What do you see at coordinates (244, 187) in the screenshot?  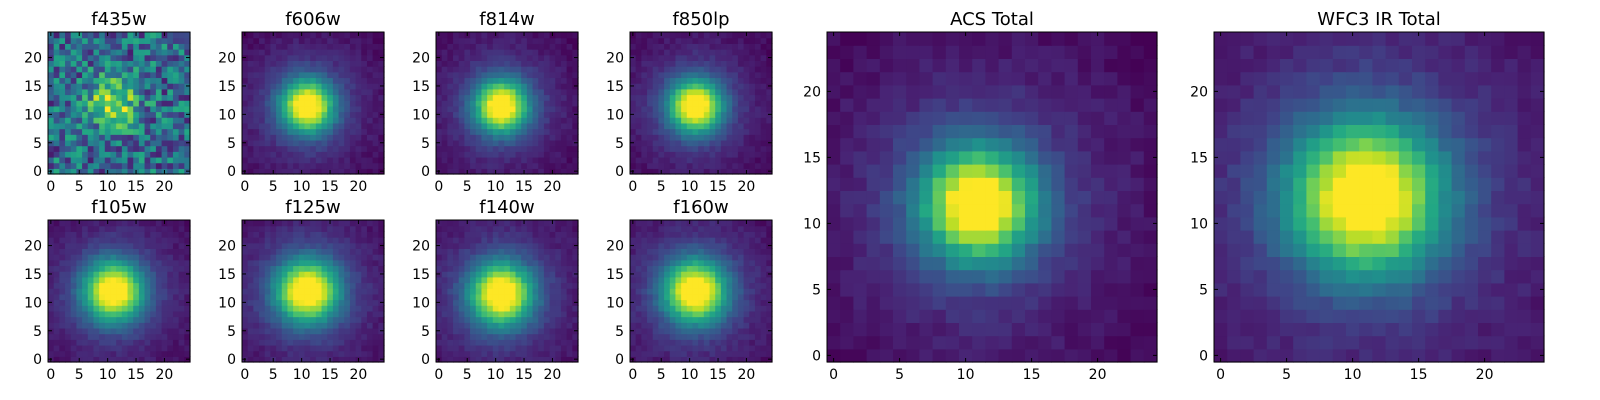 I see `x-tick-label: 0` at bounding box center [244, 187].